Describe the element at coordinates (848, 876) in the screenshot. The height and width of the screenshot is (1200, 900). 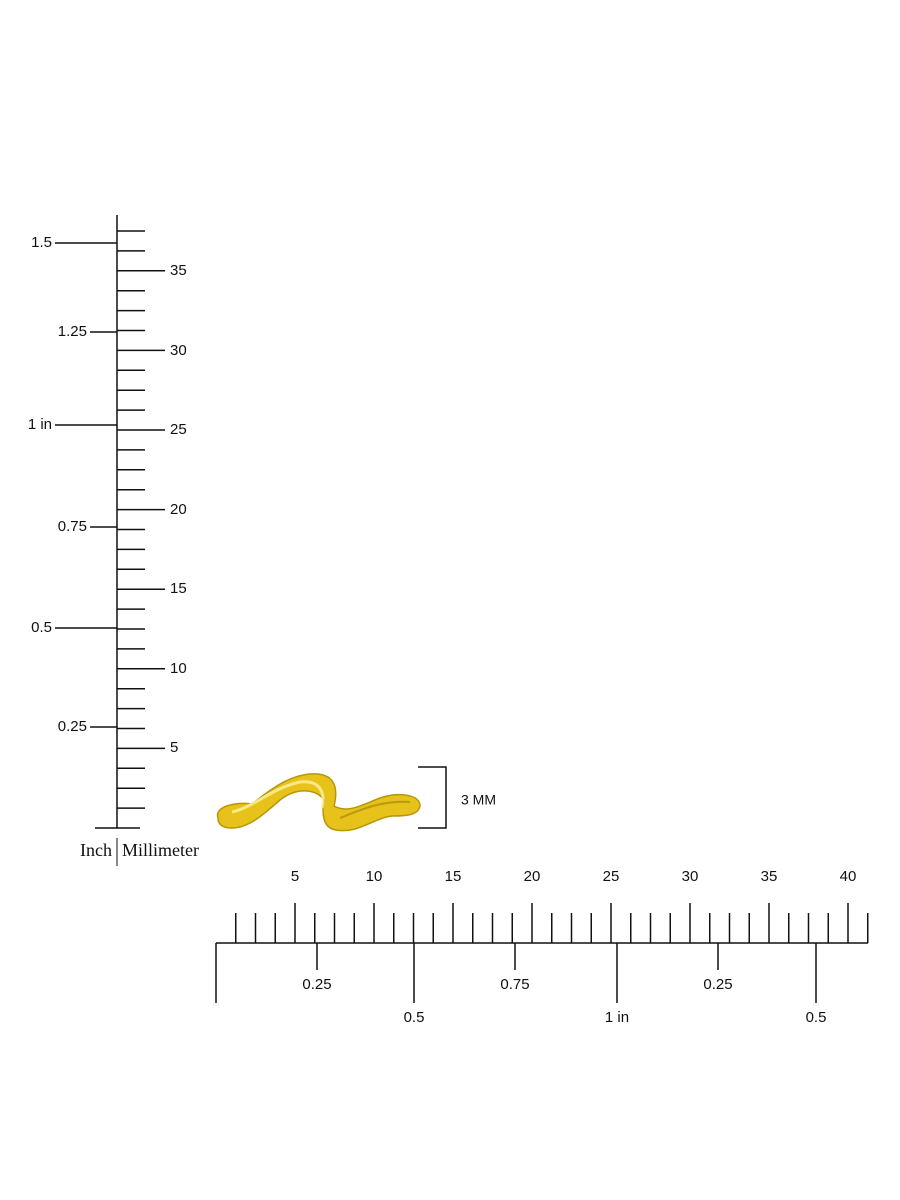
I see `mm-label: 40` at that location.